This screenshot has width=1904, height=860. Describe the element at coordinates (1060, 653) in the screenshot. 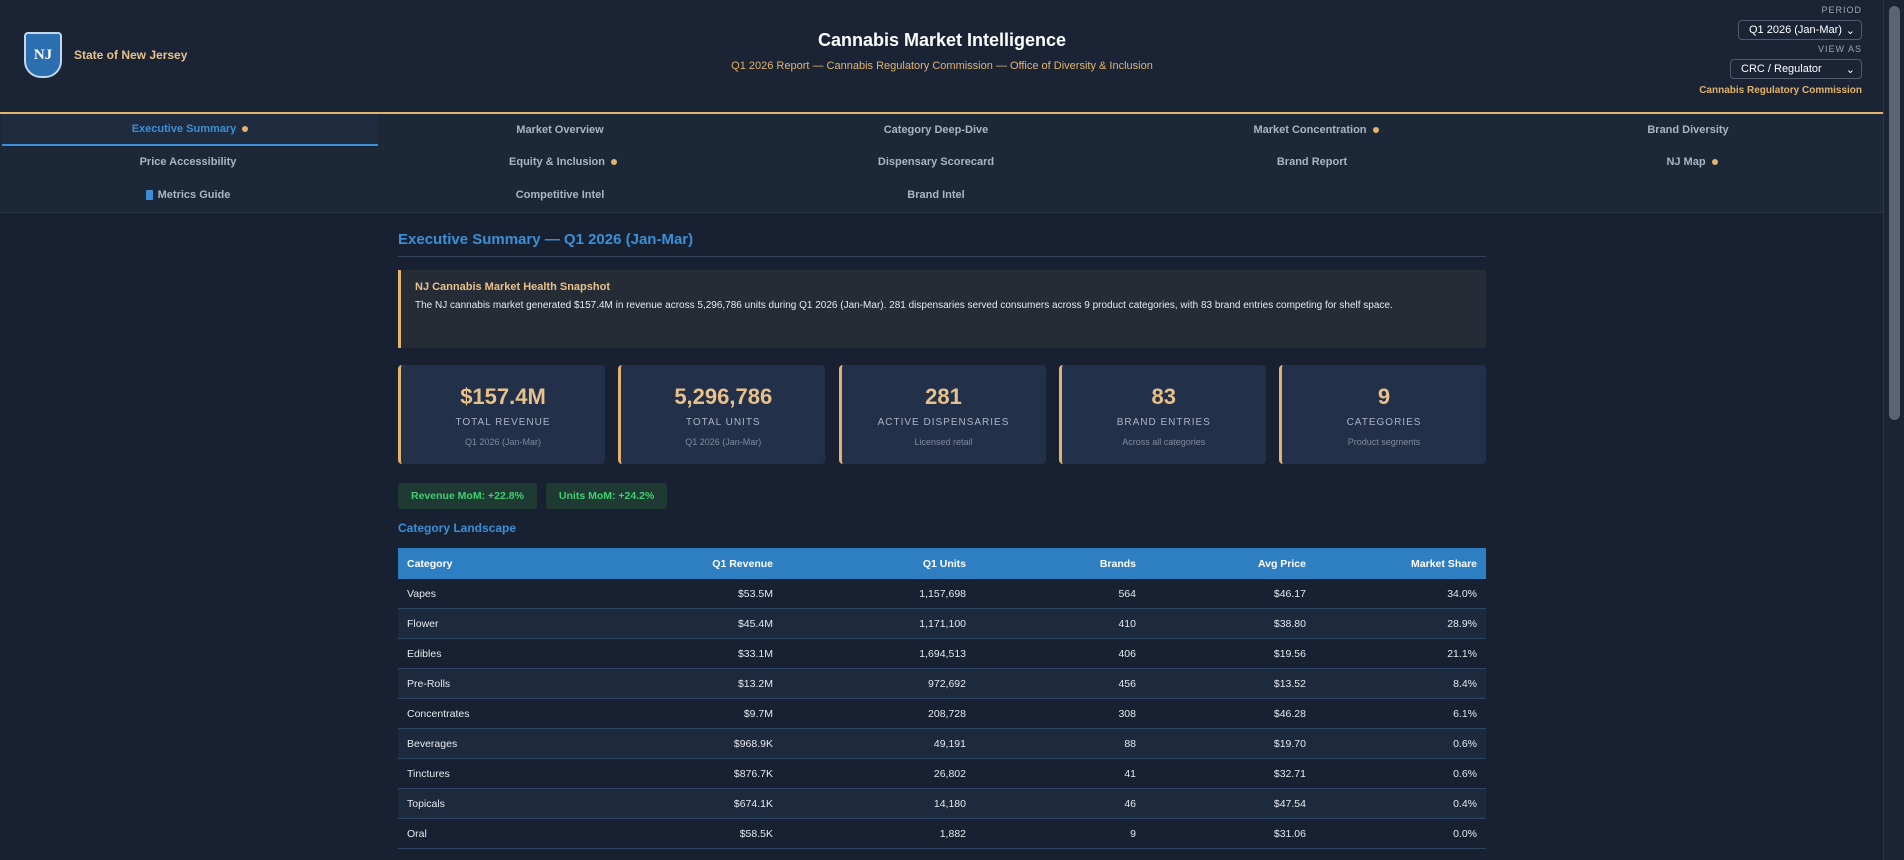

I see `cell-brands: 406` at that location.